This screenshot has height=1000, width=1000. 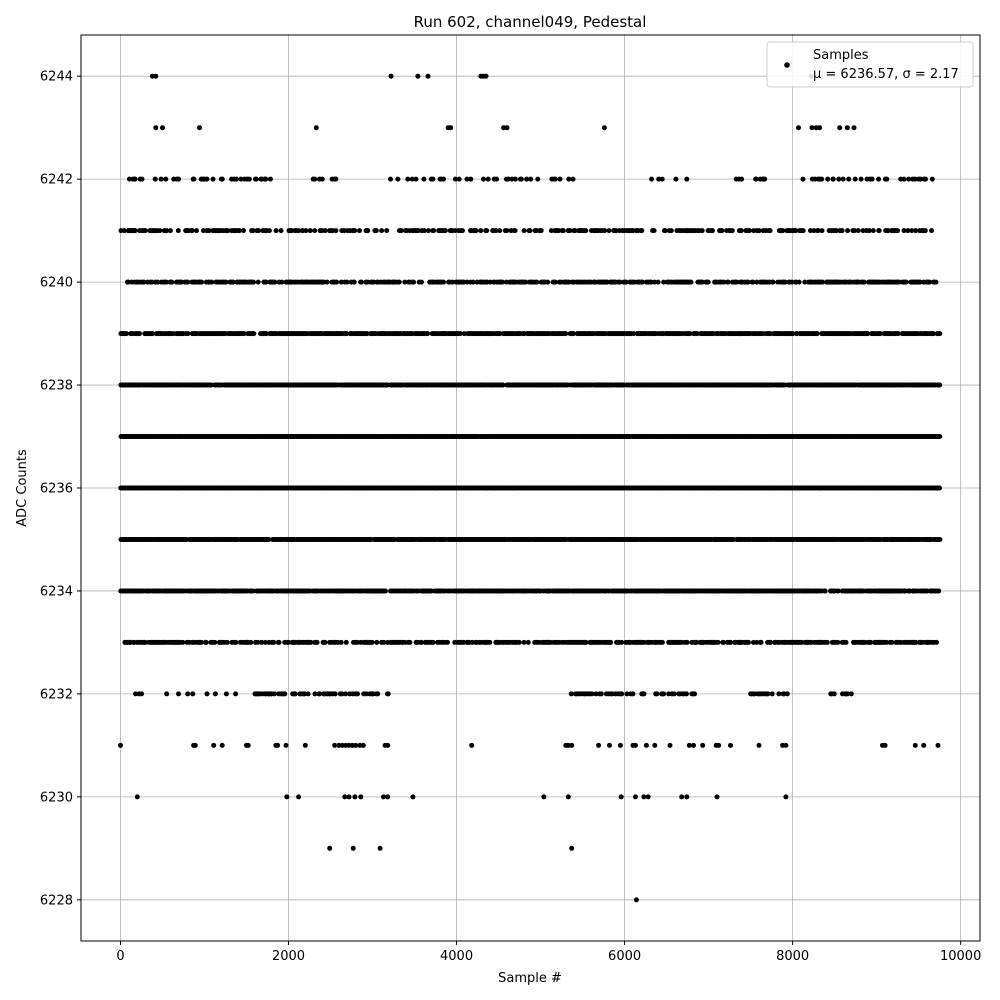 What do you see at coordinates (530, 22) in the screenshot?
I see `chart-title: Run 602, channel049, Pedestal` at bounding box center [530, 22].